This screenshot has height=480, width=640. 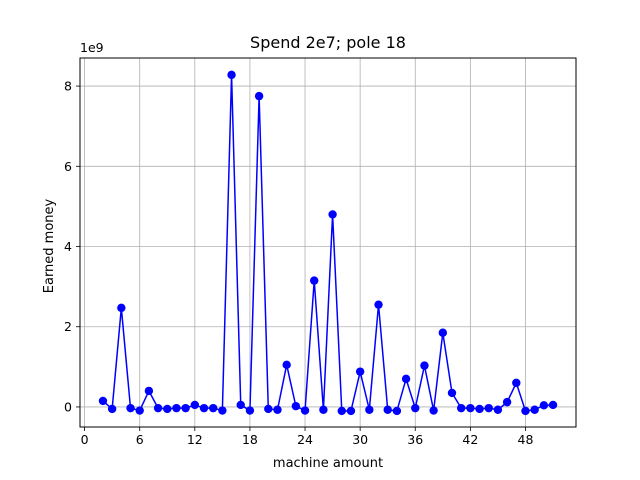 I want to click on chart-title: Spend 2e7; pole 18, so click(x=328, y=42).